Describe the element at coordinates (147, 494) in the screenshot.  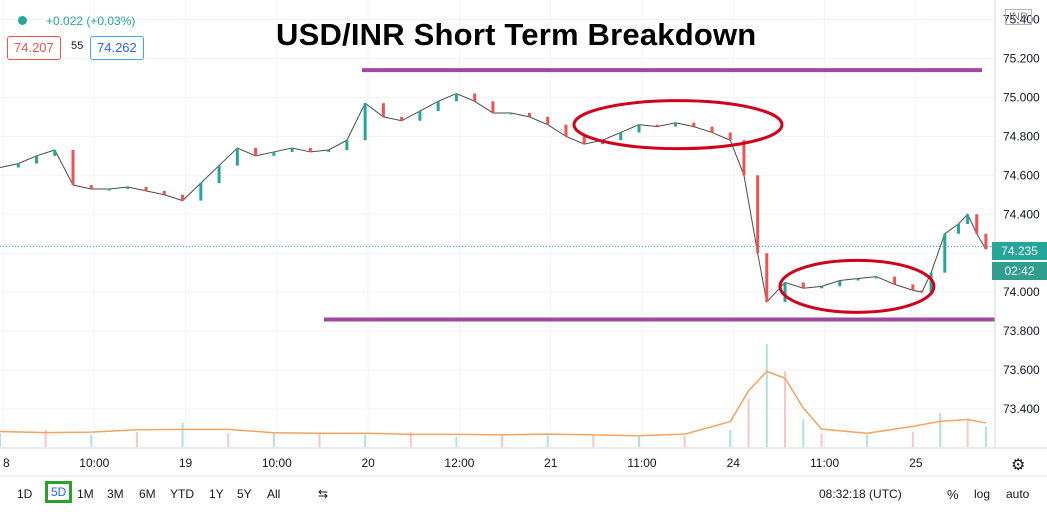
I see `range-button-6m: 6M` at that location.